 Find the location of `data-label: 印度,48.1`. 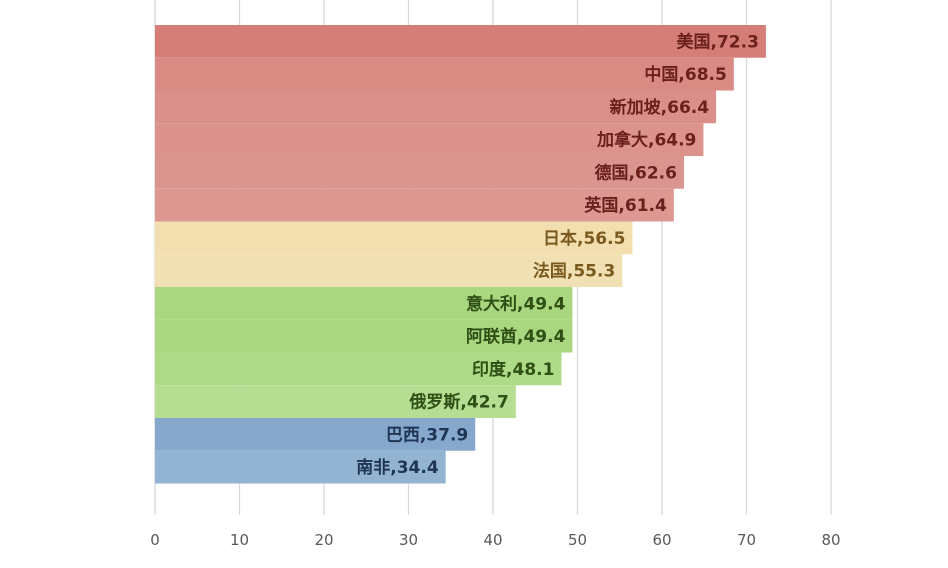

data-label: 印度,48.1 is located at coordinates (513, 369).